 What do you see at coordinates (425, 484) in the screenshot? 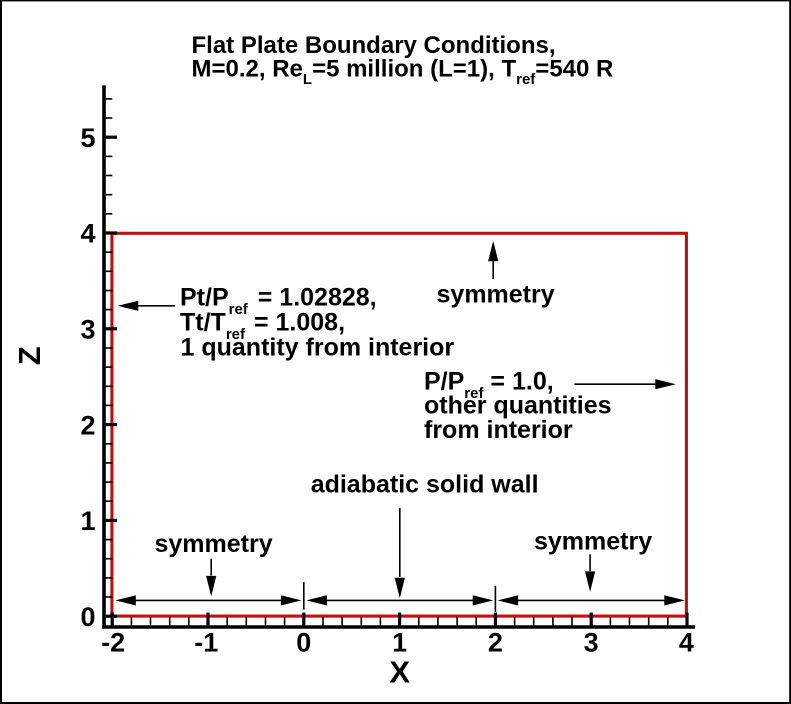
I see `svg-text: adiabatic solid wall` at bounding box center [425, 484].